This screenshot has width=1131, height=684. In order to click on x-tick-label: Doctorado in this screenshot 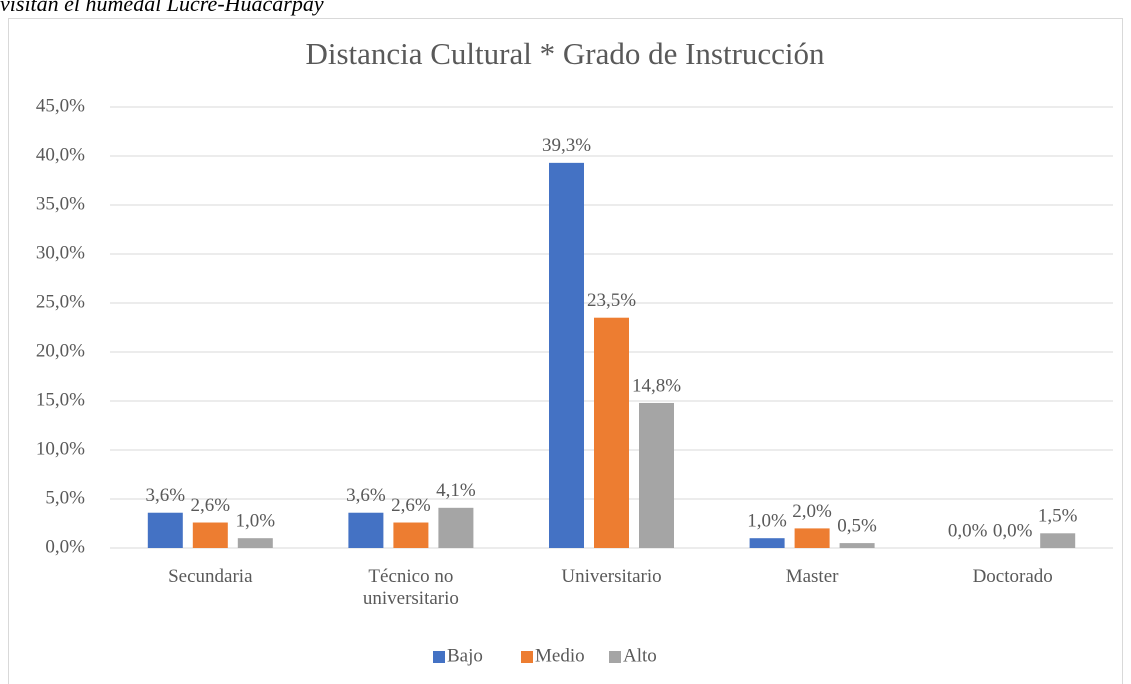, I will do `click(1012, 576)`.